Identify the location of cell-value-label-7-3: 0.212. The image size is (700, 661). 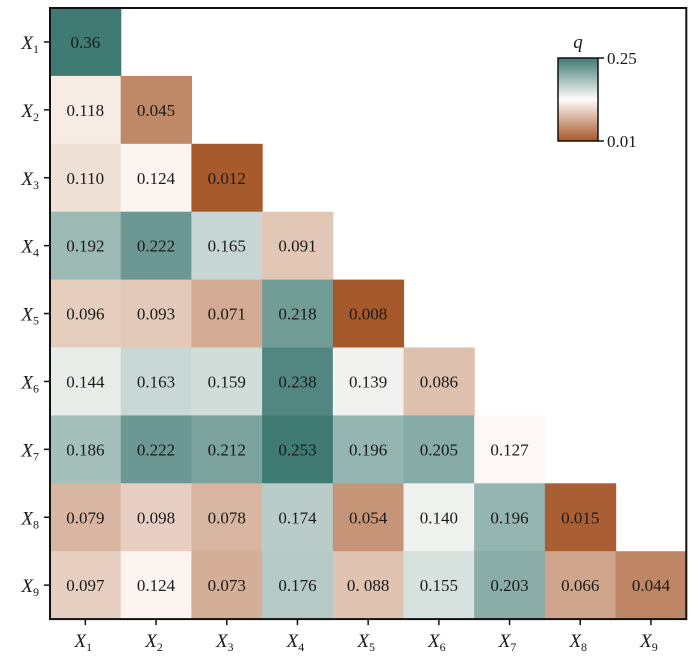
(227, 449).